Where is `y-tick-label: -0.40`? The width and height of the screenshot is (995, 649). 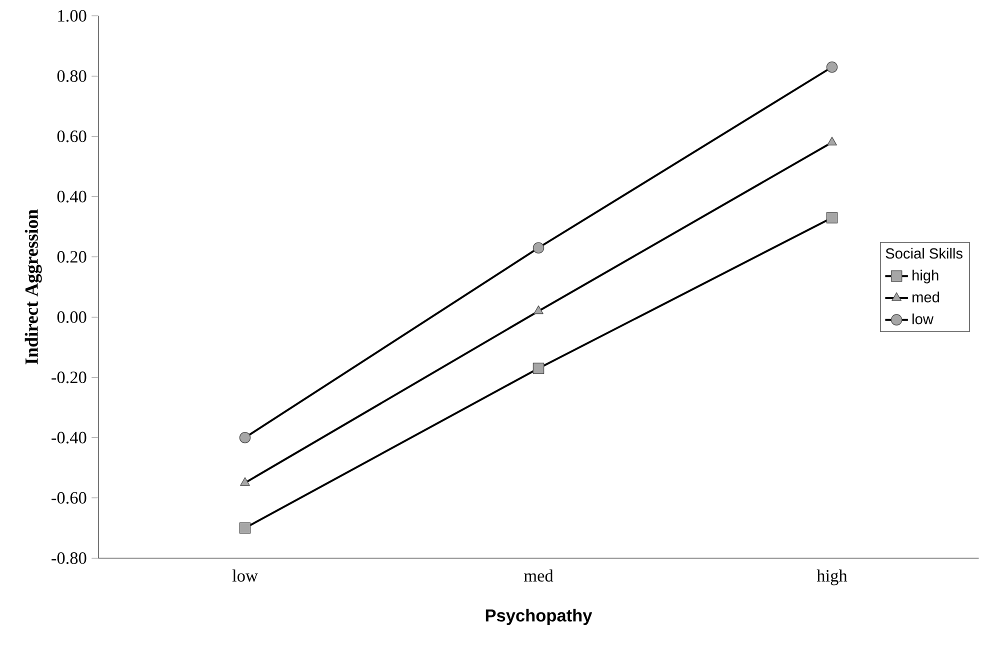
y-tick-label: -0.40 is located at coordinates (69, 438).